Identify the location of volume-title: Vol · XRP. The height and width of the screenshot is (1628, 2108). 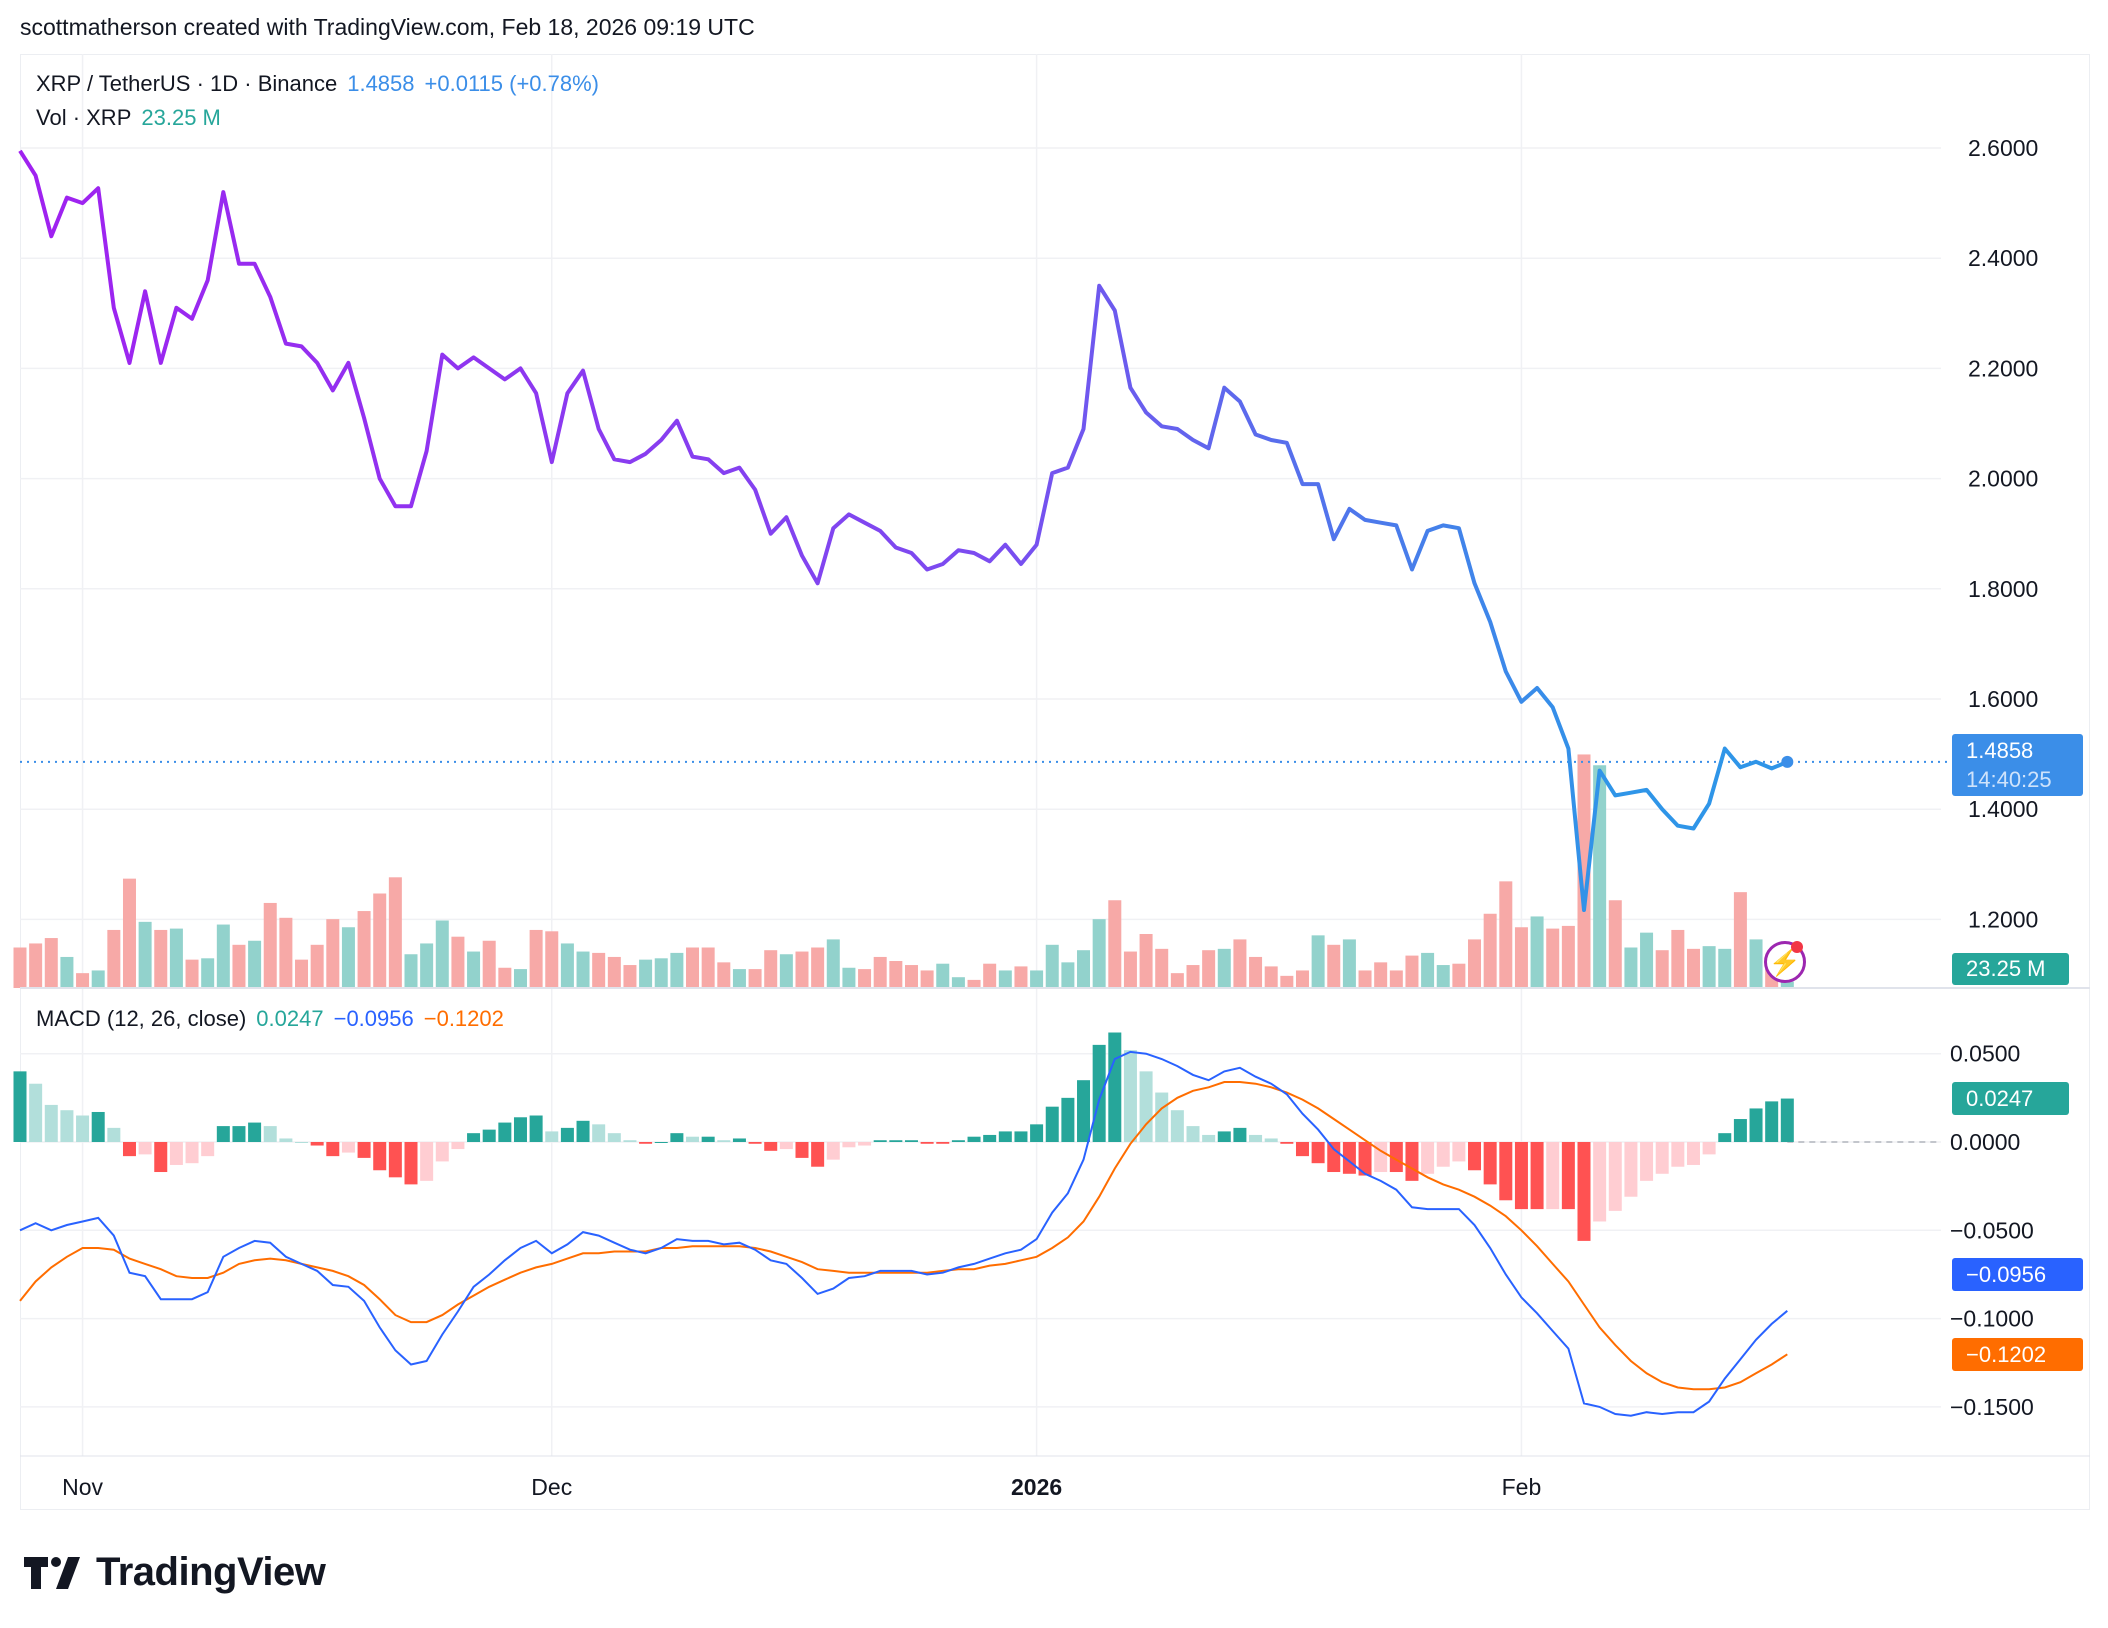
(84, 117).